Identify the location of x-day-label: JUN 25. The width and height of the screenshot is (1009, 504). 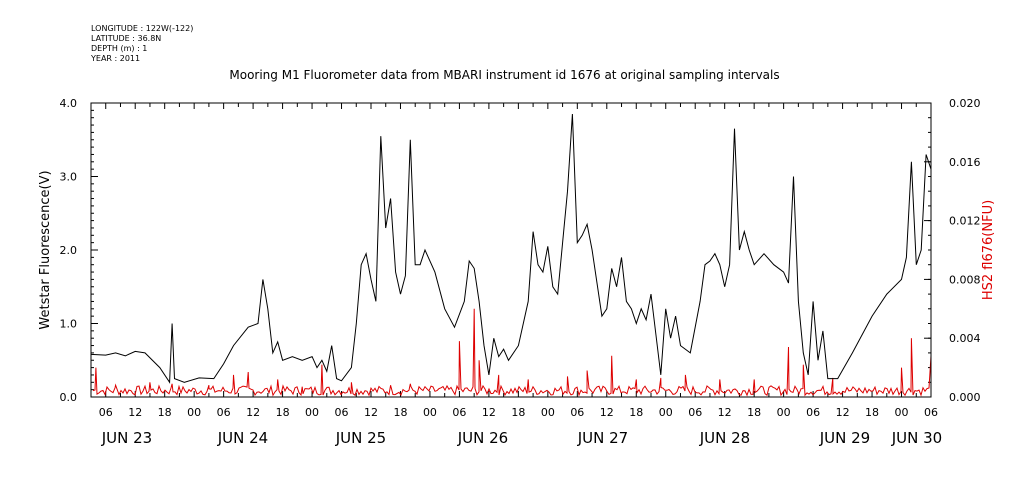
(360, 438).